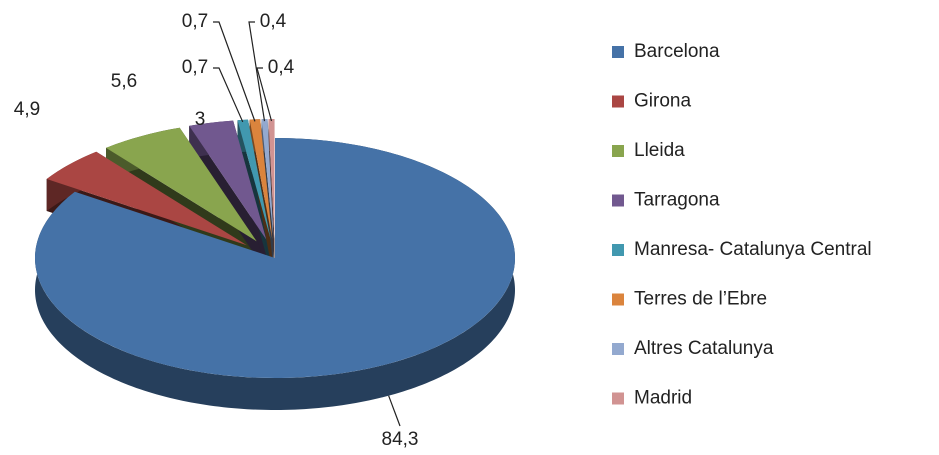 Image resolution: width=939 pixels, height=455 pixels. What do you see at coordinates (124, 81) in the screenshot?
I see `data-label: 5,6` at bounding box center [124, 81].